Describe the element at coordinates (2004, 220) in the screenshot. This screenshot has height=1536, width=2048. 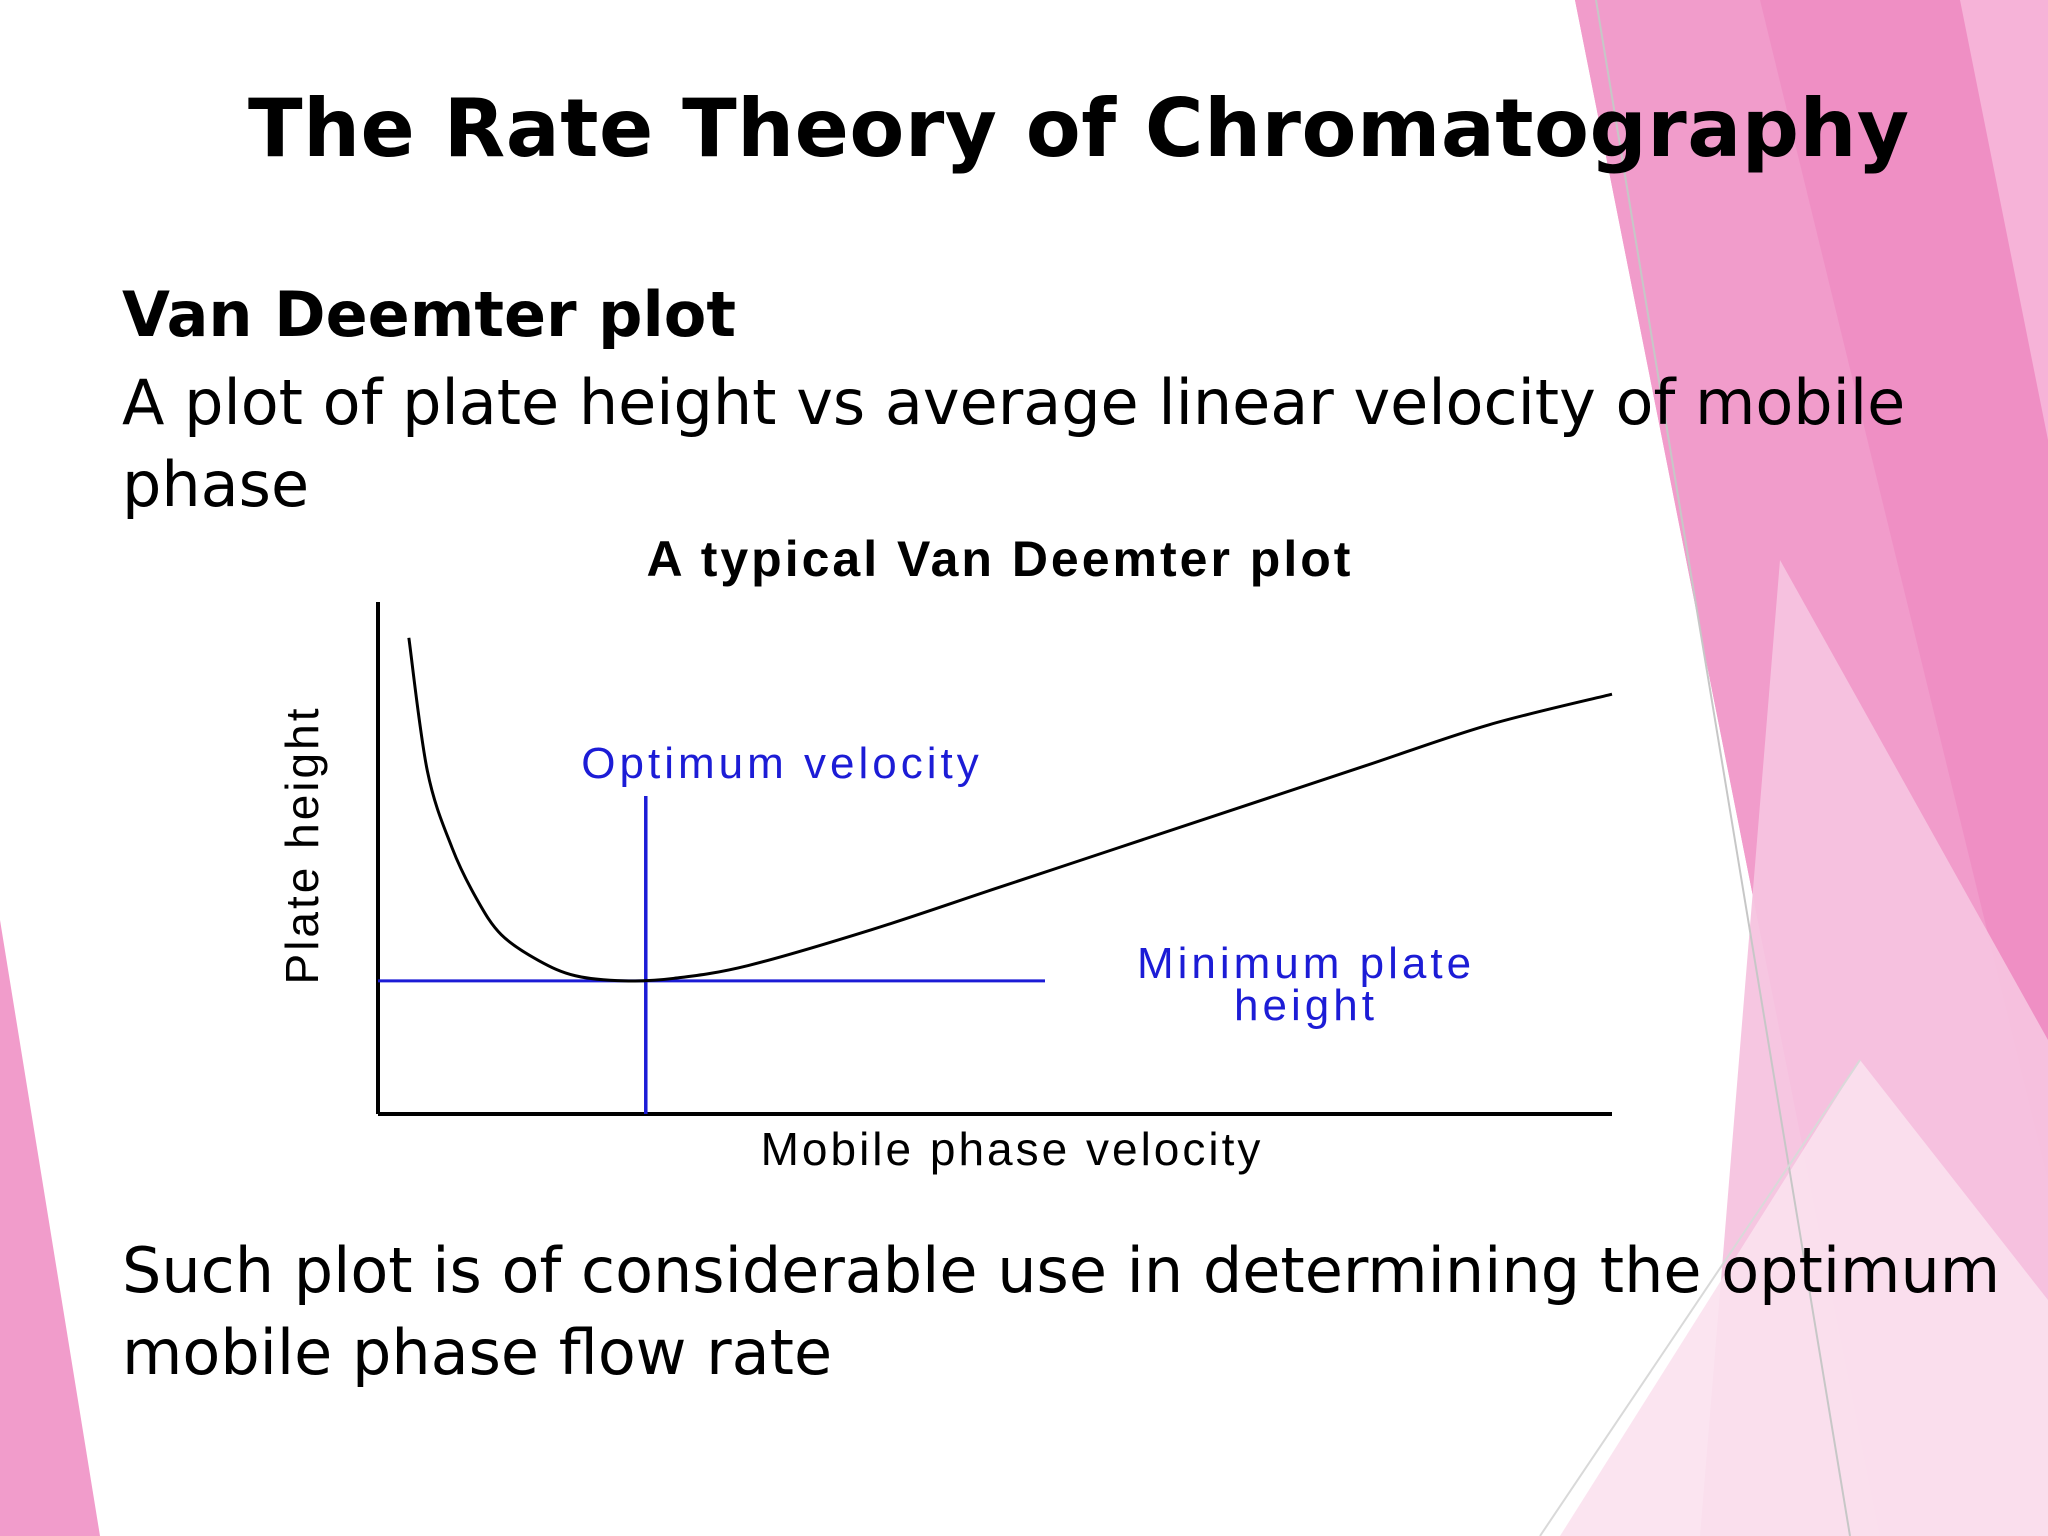
I see `shard-right-top` at that location.